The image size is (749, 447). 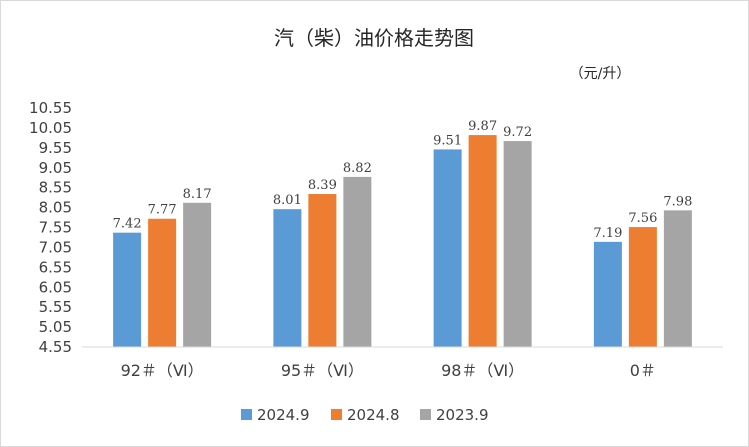 What do you see at coordinates (55, 168) in the screenshot?
I see `y-tick-label: 9.05` at bounding box center [55, 168].